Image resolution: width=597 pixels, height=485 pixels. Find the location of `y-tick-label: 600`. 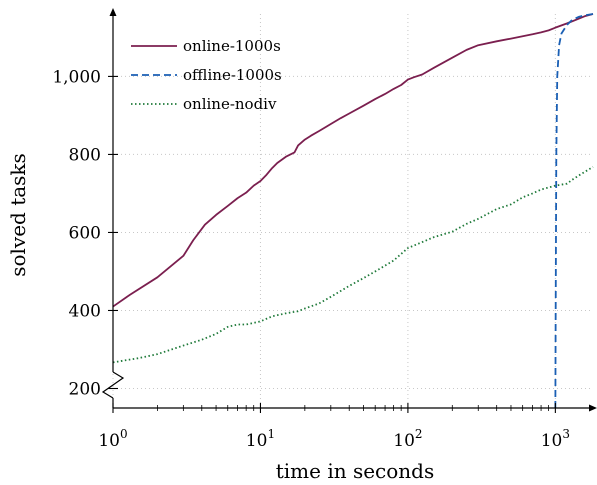

y-tick-label: 600 is located at coordinates (85, 233).